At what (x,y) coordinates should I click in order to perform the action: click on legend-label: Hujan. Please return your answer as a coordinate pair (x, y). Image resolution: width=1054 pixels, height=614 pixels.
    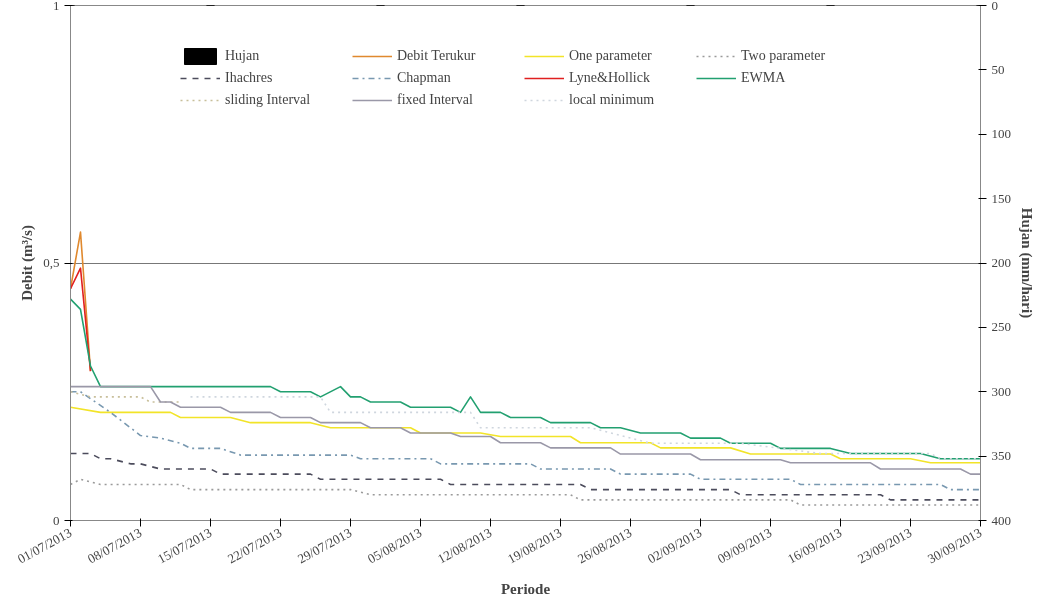
    Looking at the image, I should click on (243, 56).